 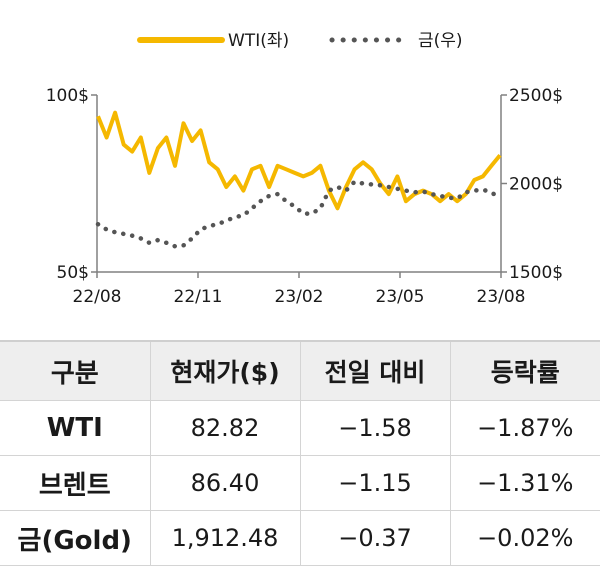 I want to click on legend-label-wti: WTI(좌), so click(x=258, y=41).